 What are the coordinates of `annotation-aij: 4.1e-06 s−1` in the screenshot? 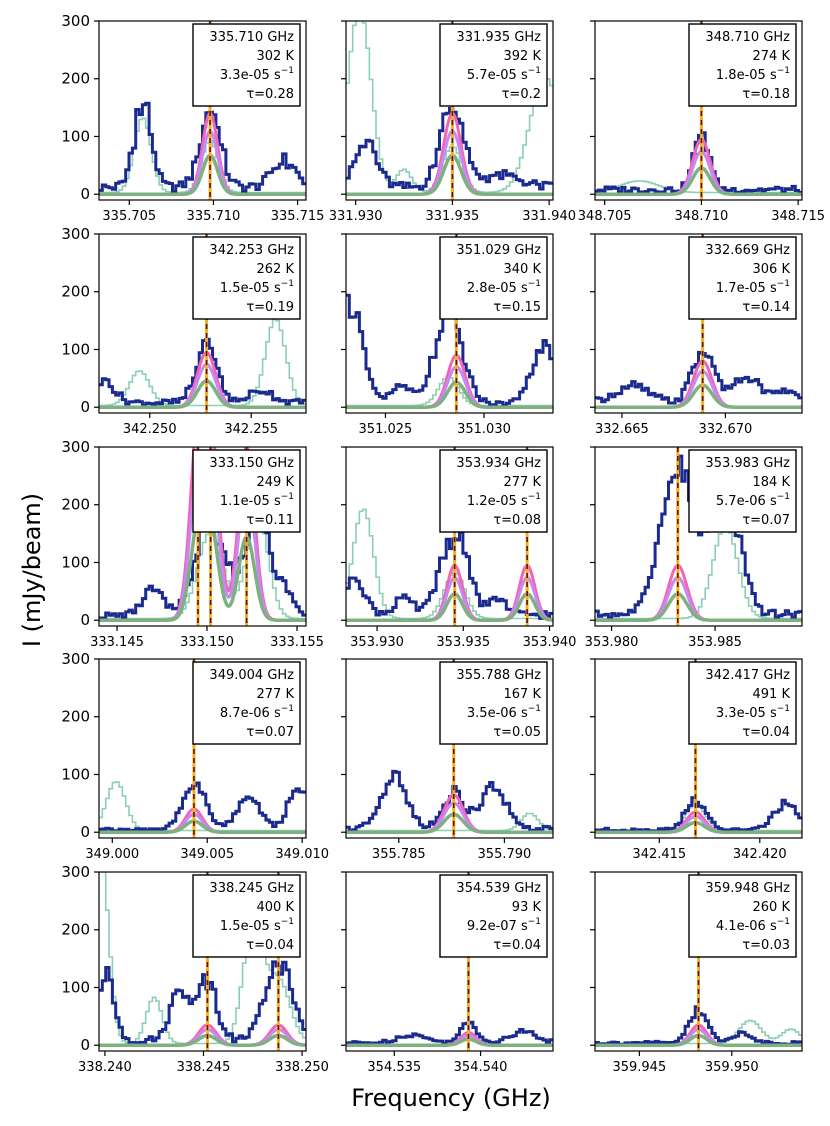 It's located at (753, 925).